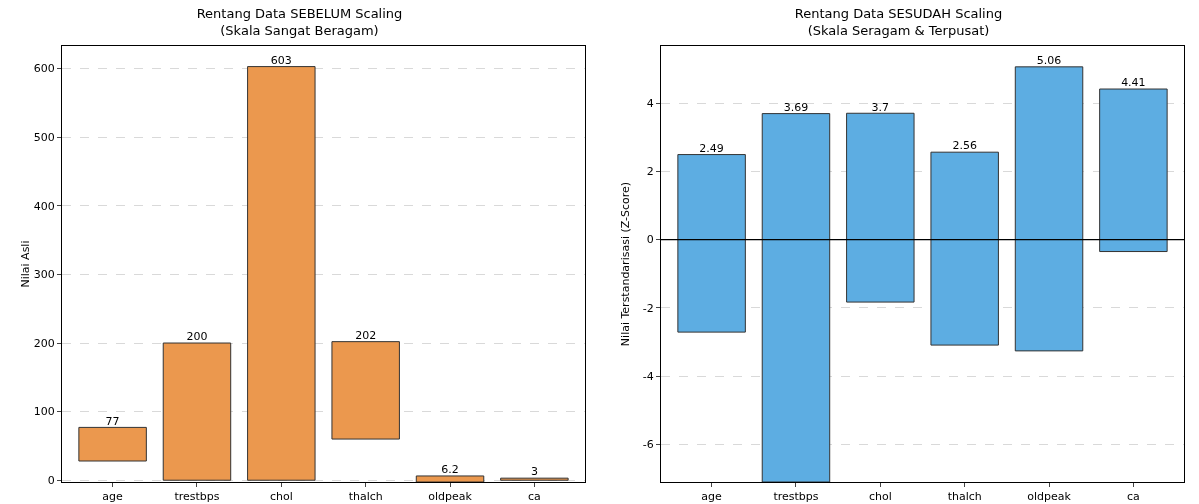  Describe the element at coordinates (44, 412) in the screenshot. I see `y-tick-label: 100` at that location.